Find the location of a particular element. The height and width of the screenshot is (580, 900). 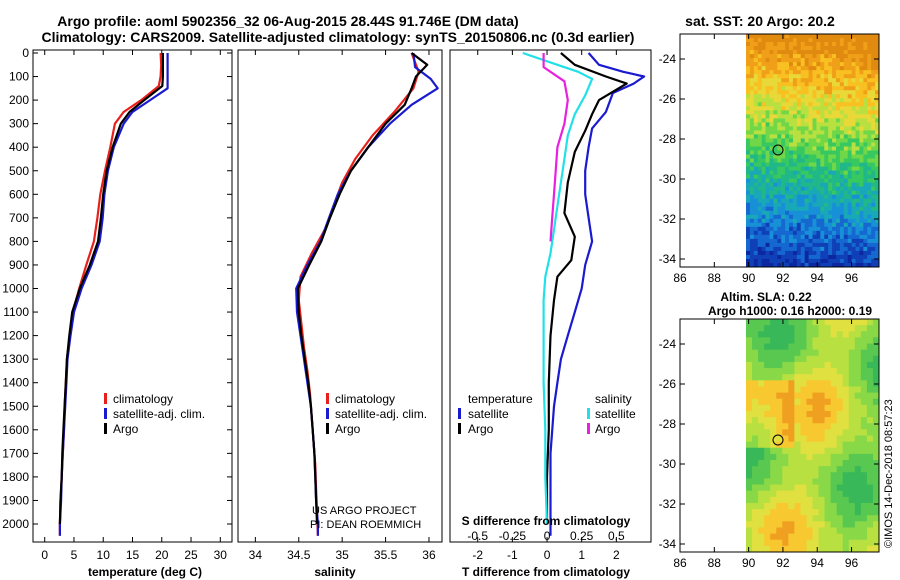

lat-tick-label: -28 is located at coordinates (668, 424).